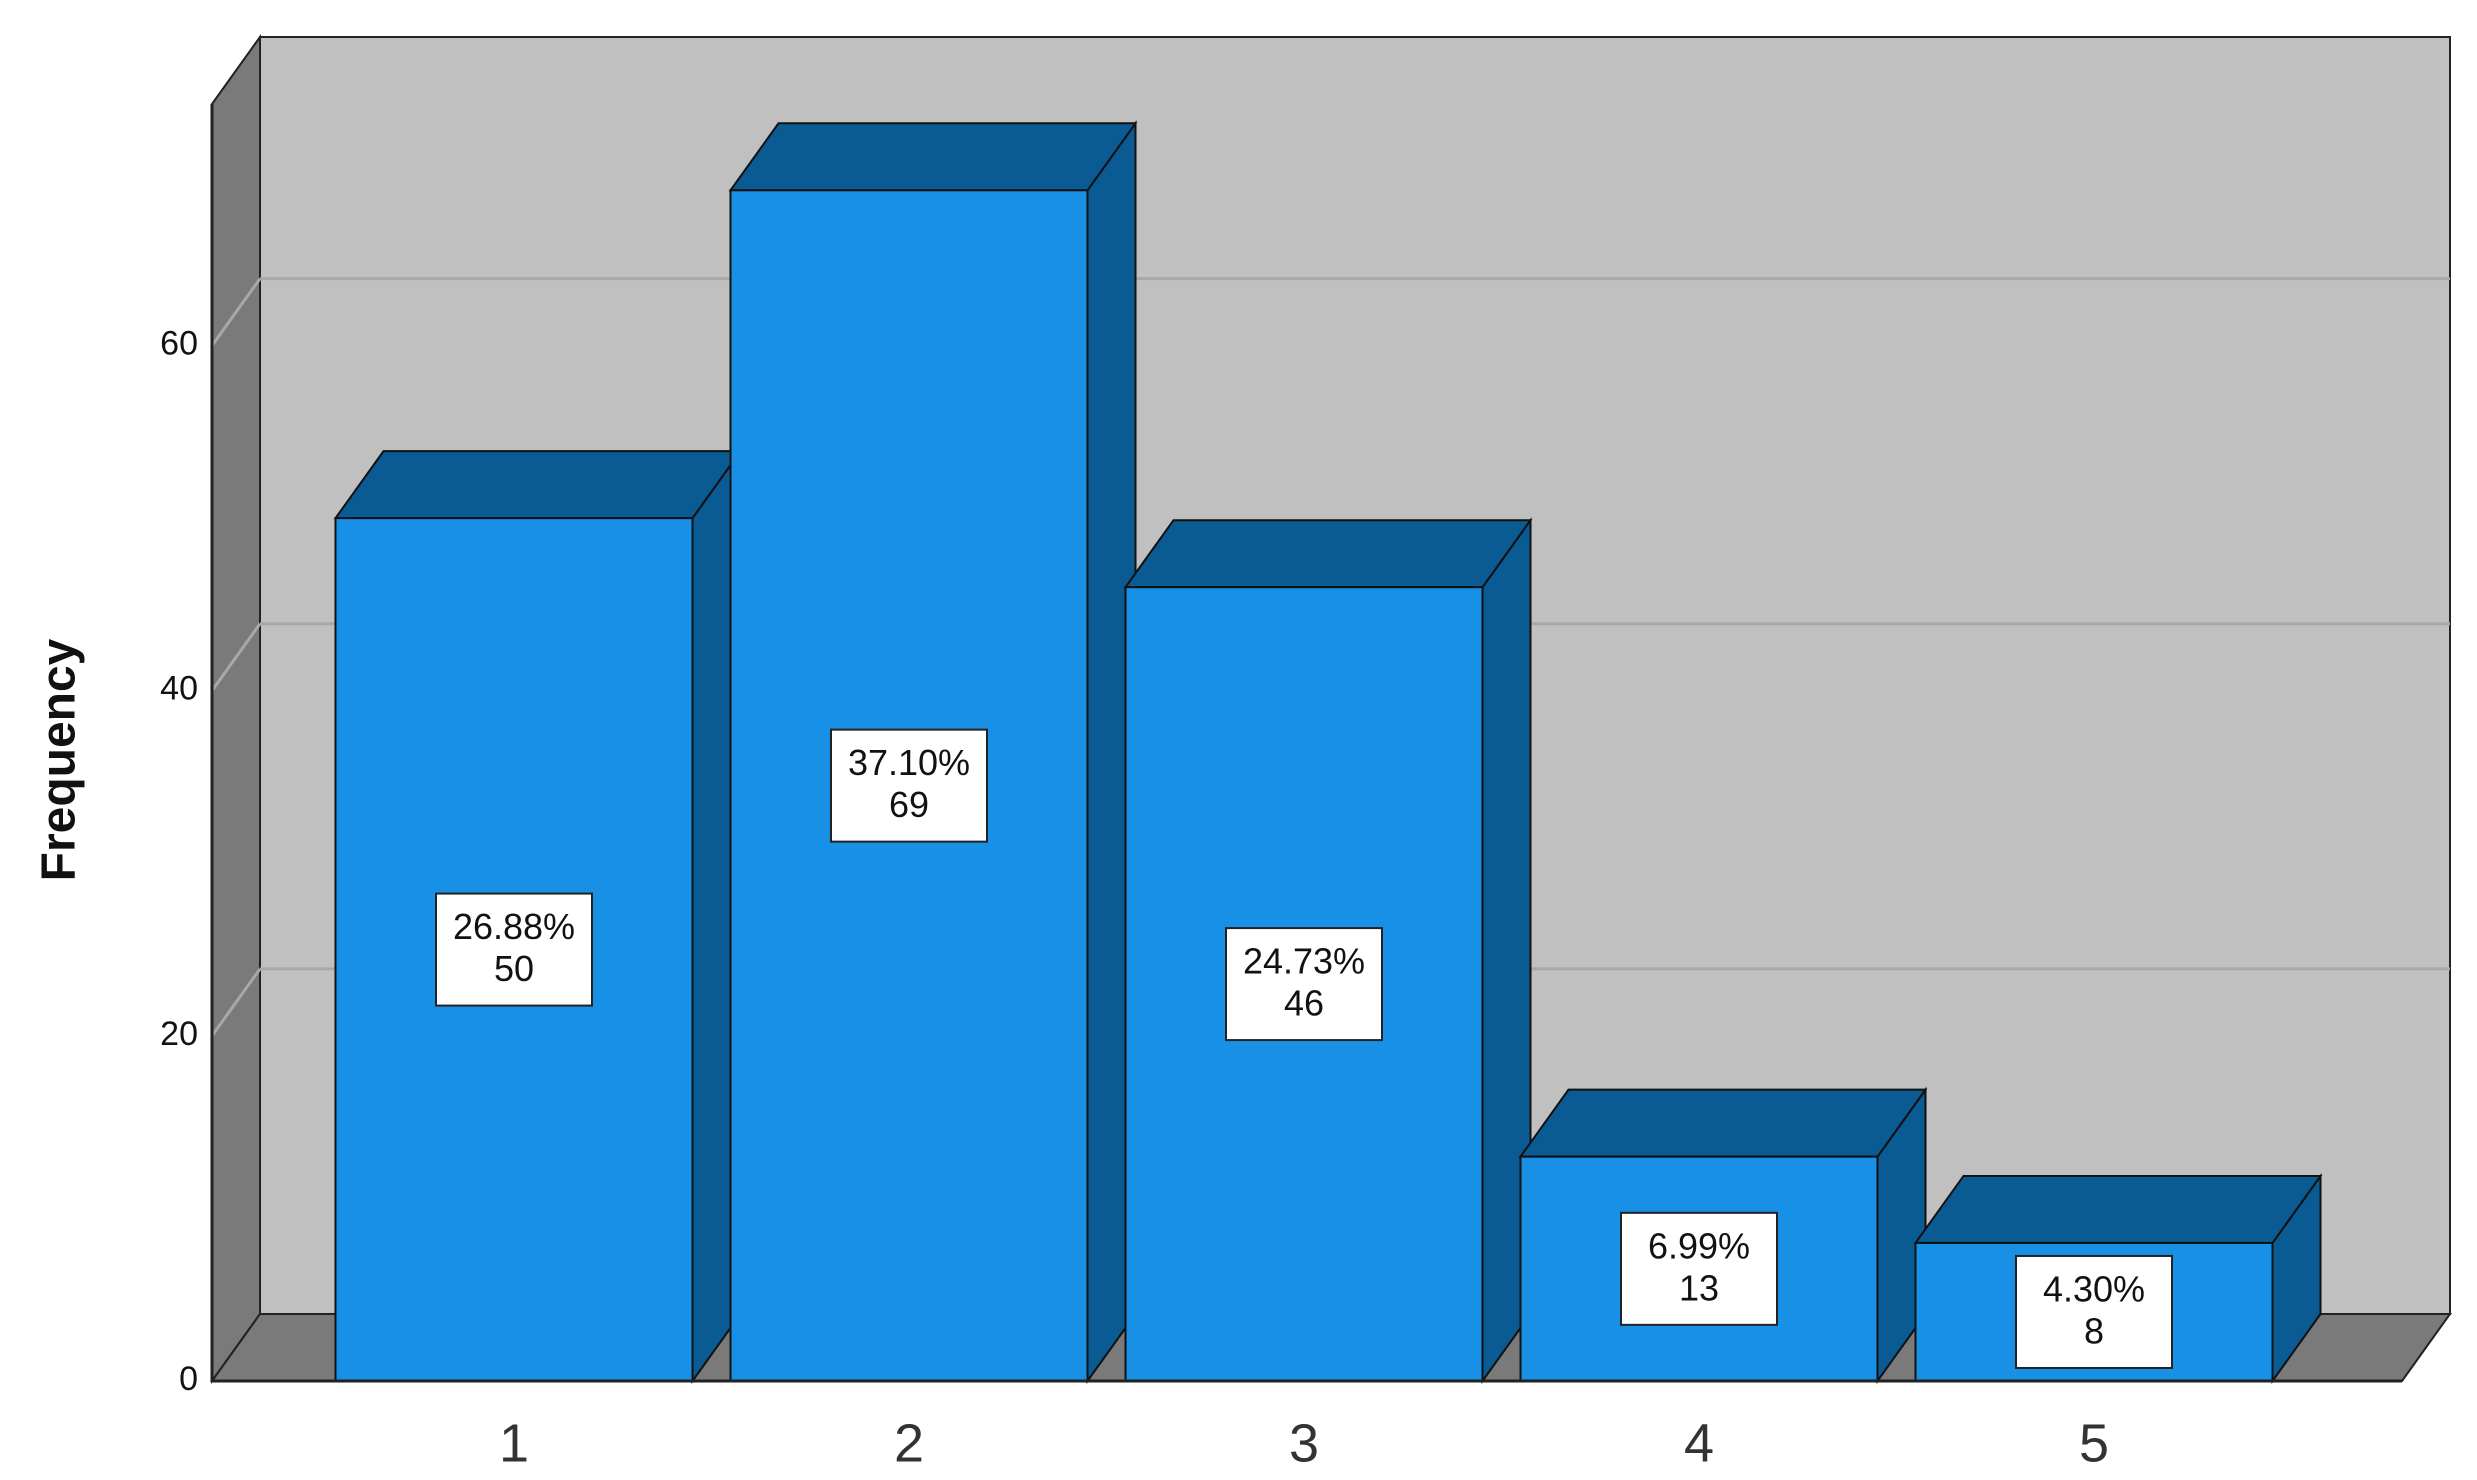  Describe the element at coordinates (236, 709) in the screenshot. I see `left-wall` at that location.